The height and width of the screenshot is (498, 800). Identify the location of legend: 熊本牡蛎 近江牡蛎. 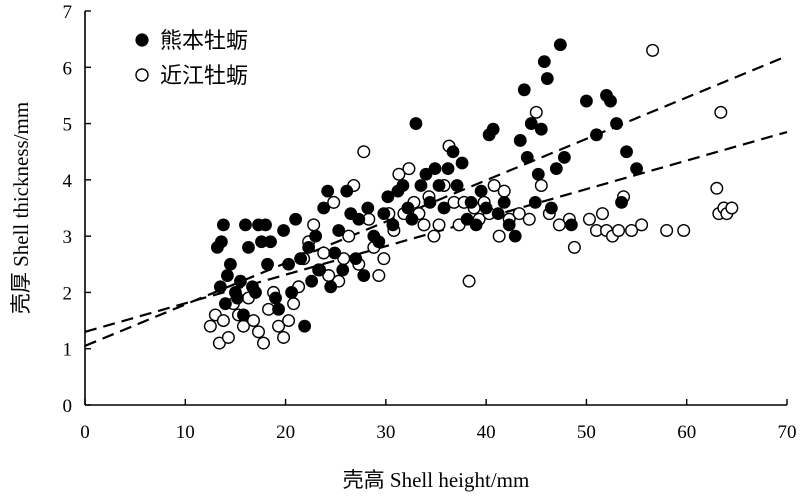
(191, 58).